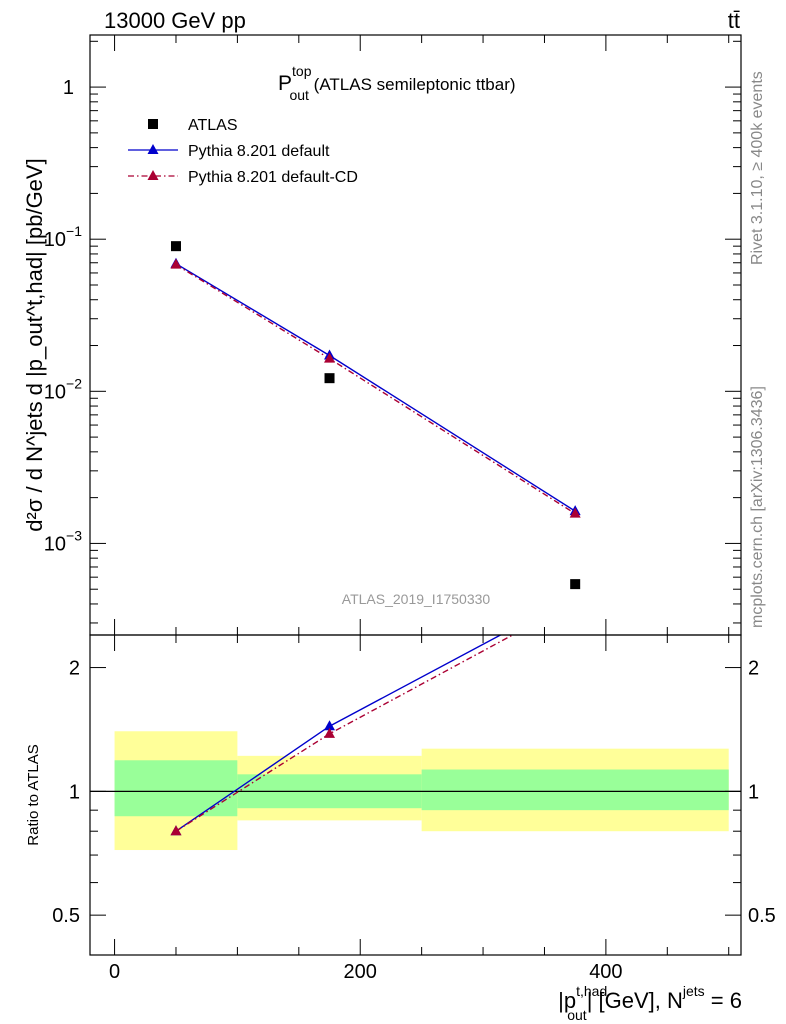 This screenshot has width=786, height=1024. I want to click on legend-atlas-marker, so click(153, 124).